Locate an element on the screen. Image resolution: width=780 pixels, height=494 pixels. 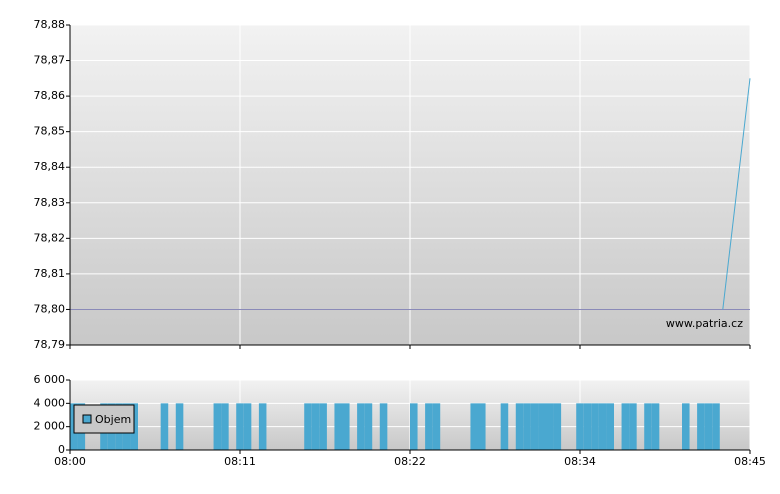
y-tick-label: 78,83 is located at coordinates (50, 202).